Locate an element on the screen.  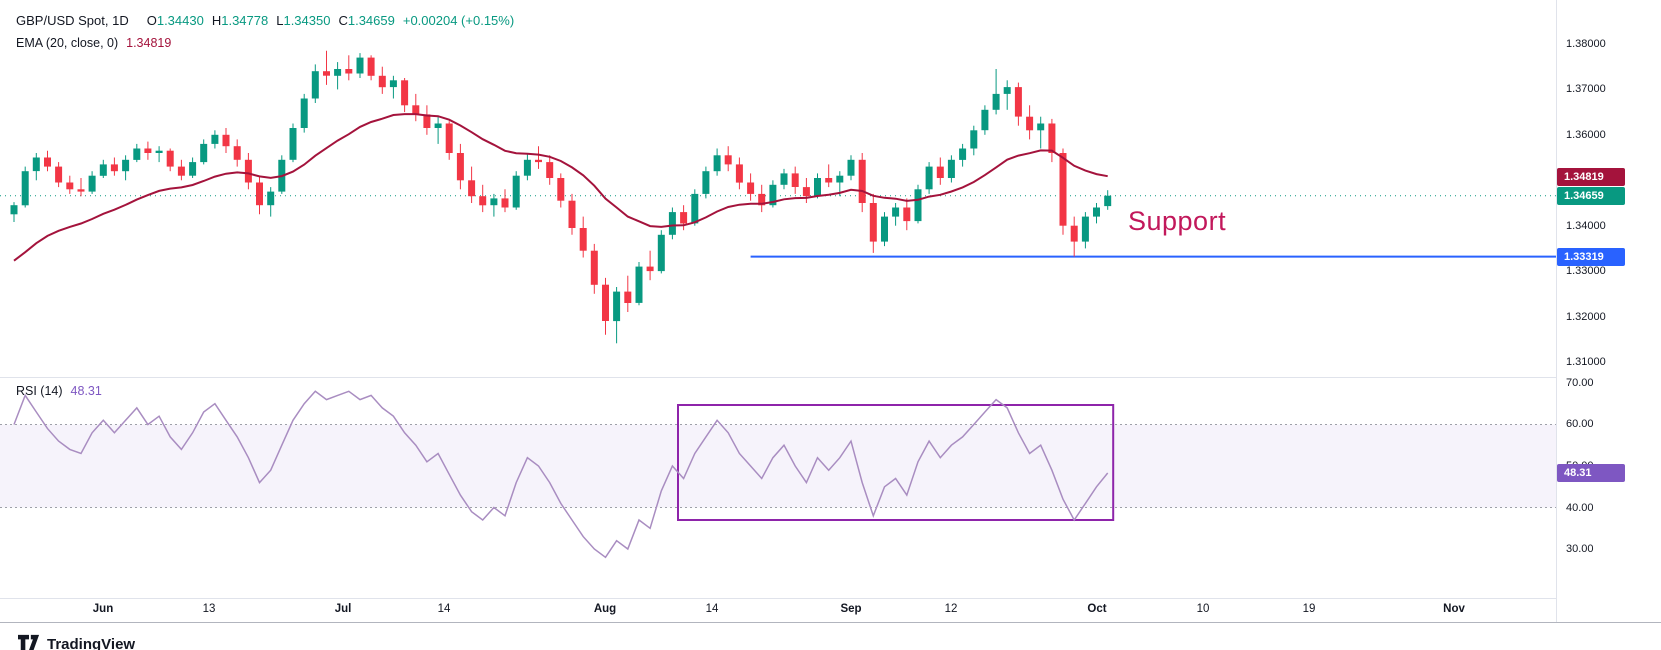
time-axis-label: Nov is located at coordinates (1454, 609).